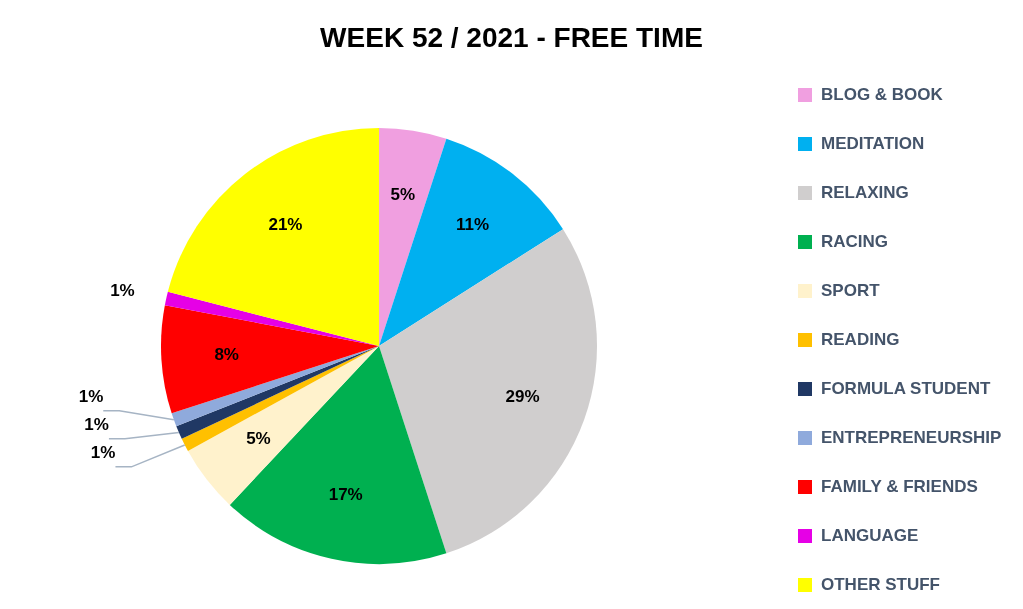  Describe the element at coordinates (899, 486) in the screenshot. I see `legend-label: FAMILY & FRIENDS` at that location.